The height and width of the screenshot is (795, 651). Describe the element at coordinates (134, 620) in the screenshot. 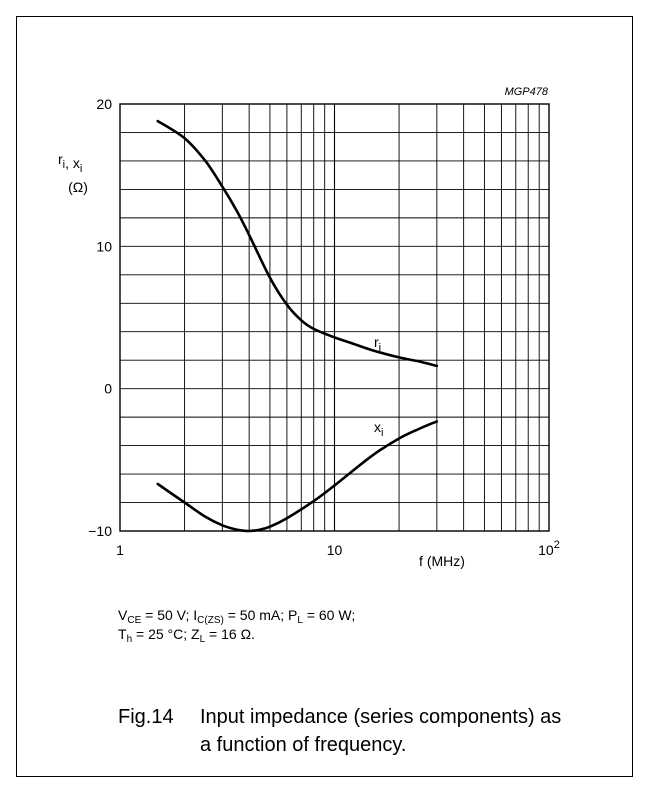

I see `conditions-subscript: CE` at that location.